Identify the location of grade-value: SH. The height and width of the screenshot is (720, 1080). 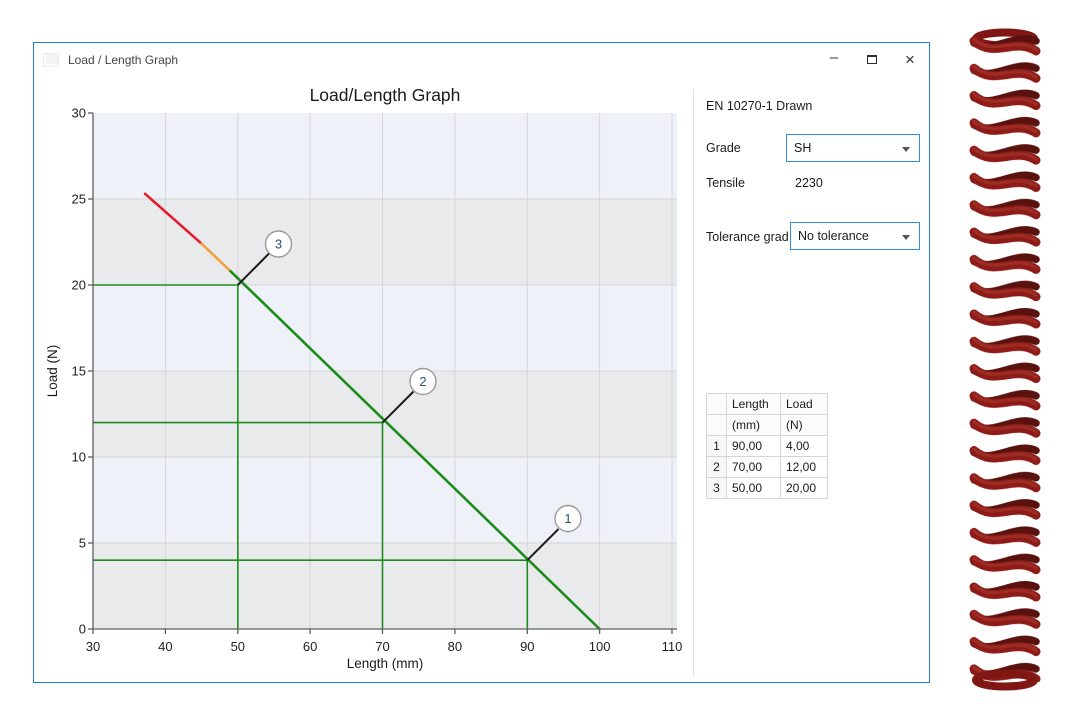
(803, 148).